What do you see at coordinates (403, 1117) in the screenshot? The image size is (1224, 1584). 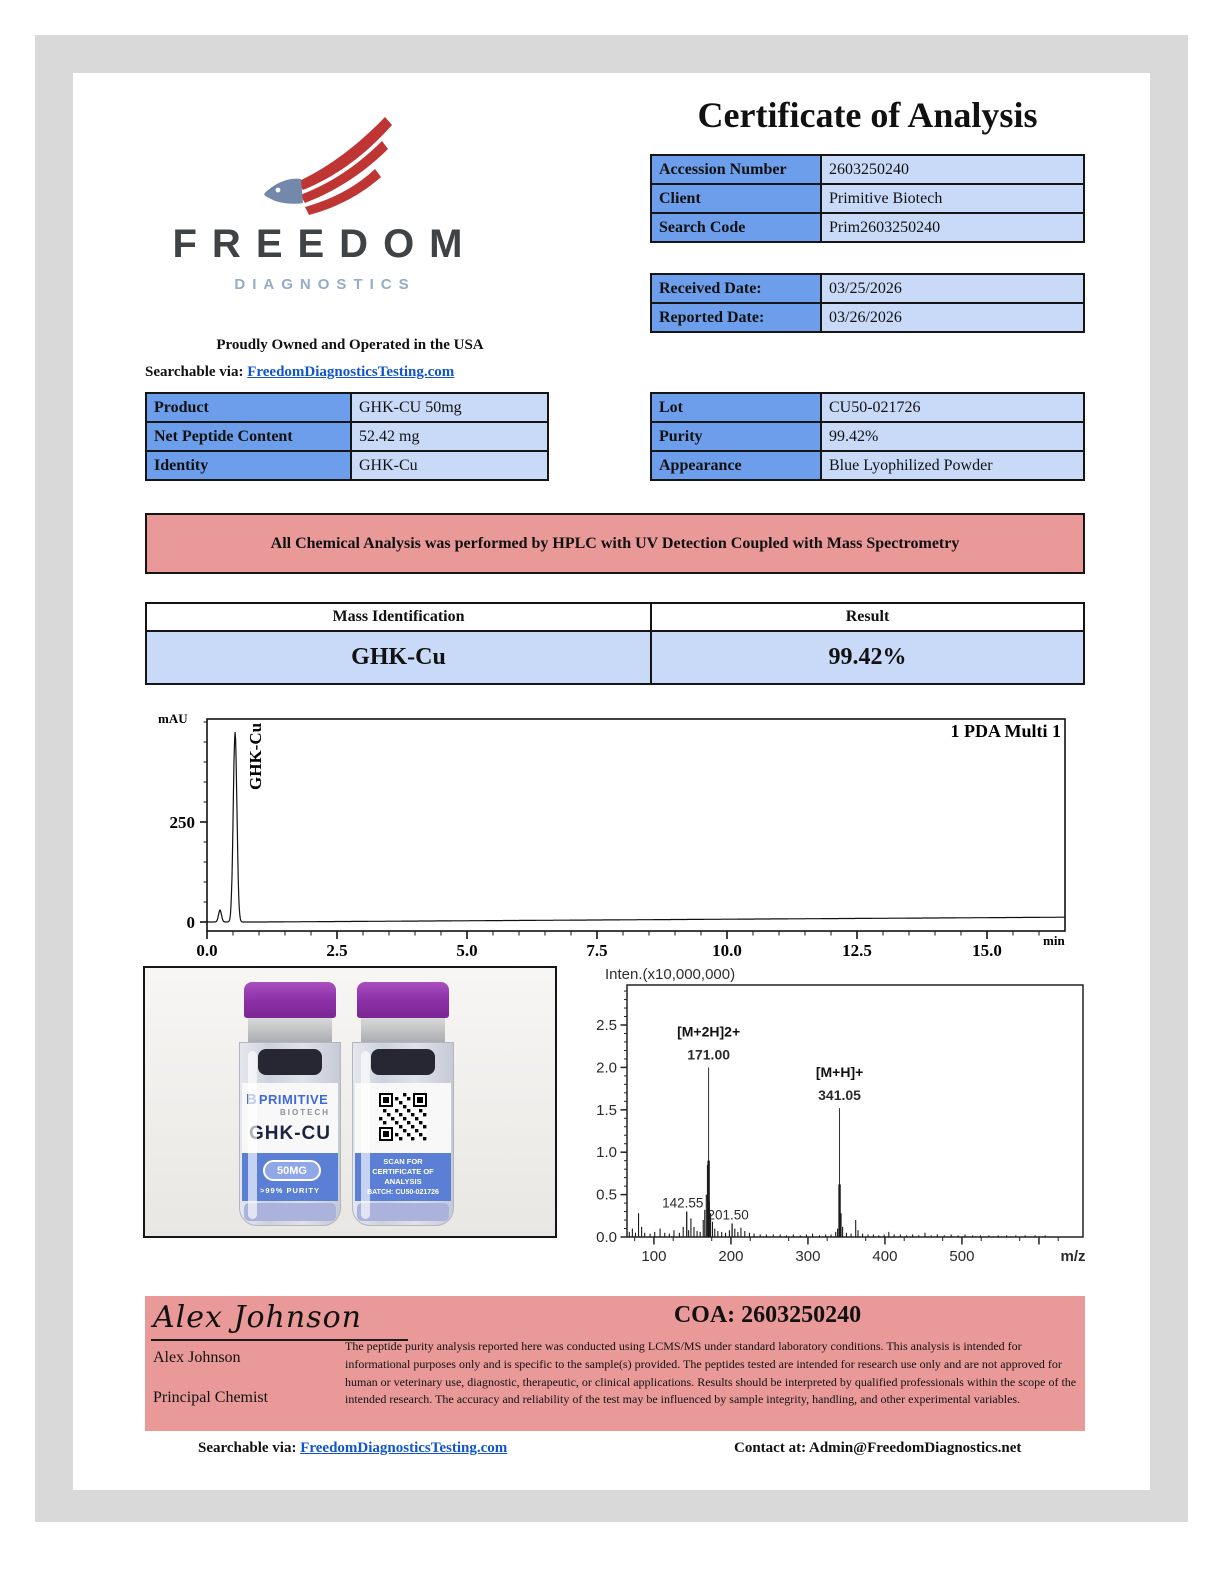 I see `qr-code-icon` at bounding box center [403, 1117].